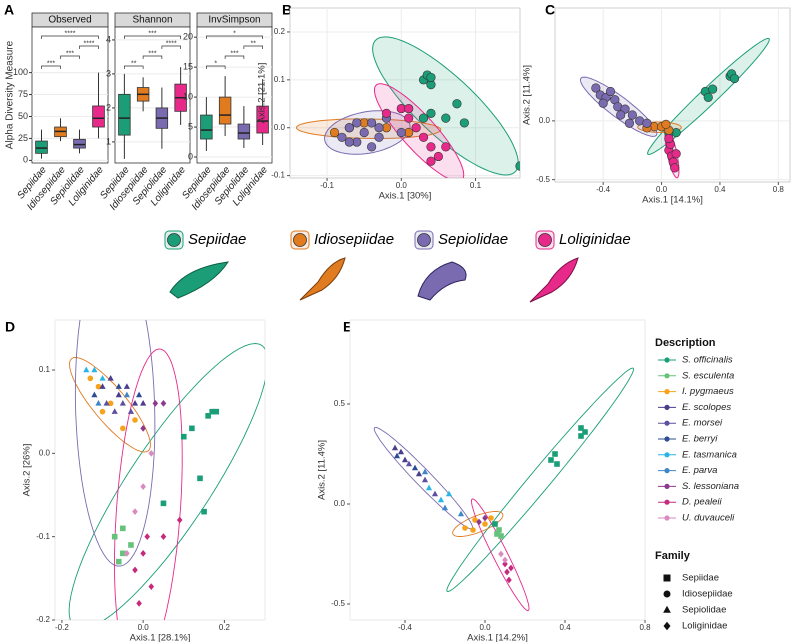  What do you see at coordinates (287, 10) in the screenshot?
I see `panel-label: B` at bounding box center [287, 10].